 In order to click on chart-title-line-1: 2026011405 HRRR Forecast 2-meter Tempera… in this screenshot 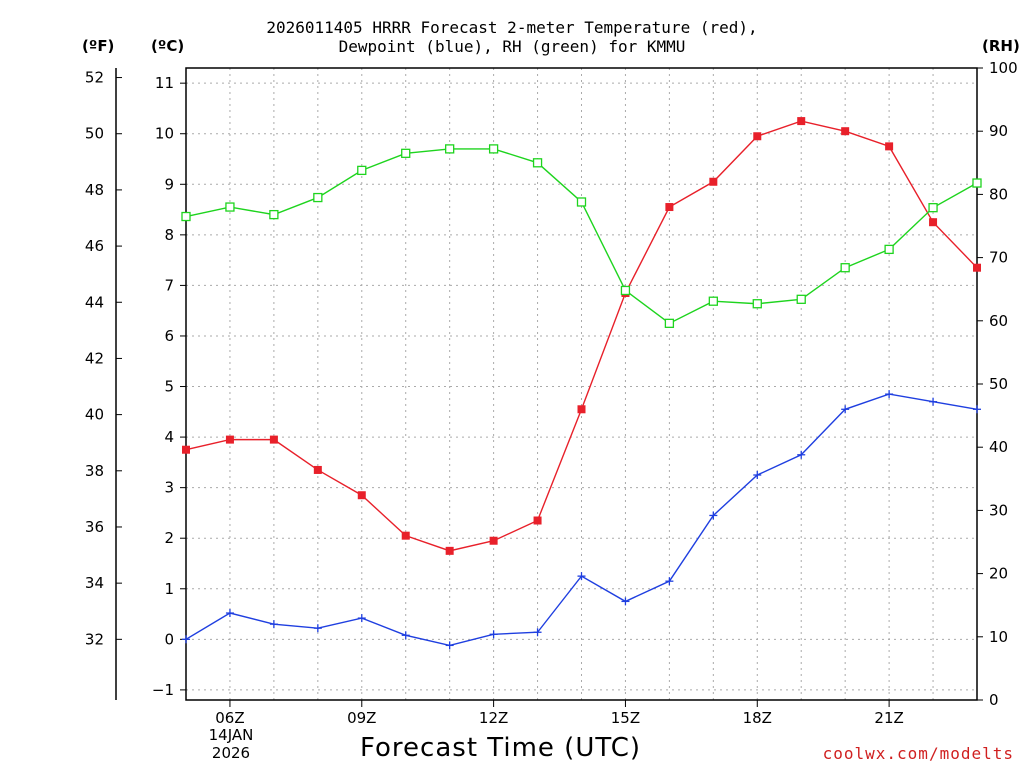, I will do `click(512, 27)`.